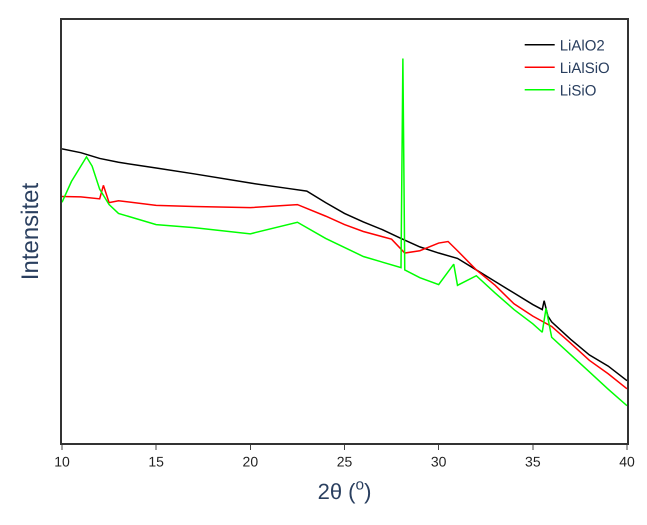 The width and height of the screenshot is (647, 525). What do you see at coordinates (250, 462) in the screenshot?
I see `x-tick-label: 20` at bounding box center [250, 462].